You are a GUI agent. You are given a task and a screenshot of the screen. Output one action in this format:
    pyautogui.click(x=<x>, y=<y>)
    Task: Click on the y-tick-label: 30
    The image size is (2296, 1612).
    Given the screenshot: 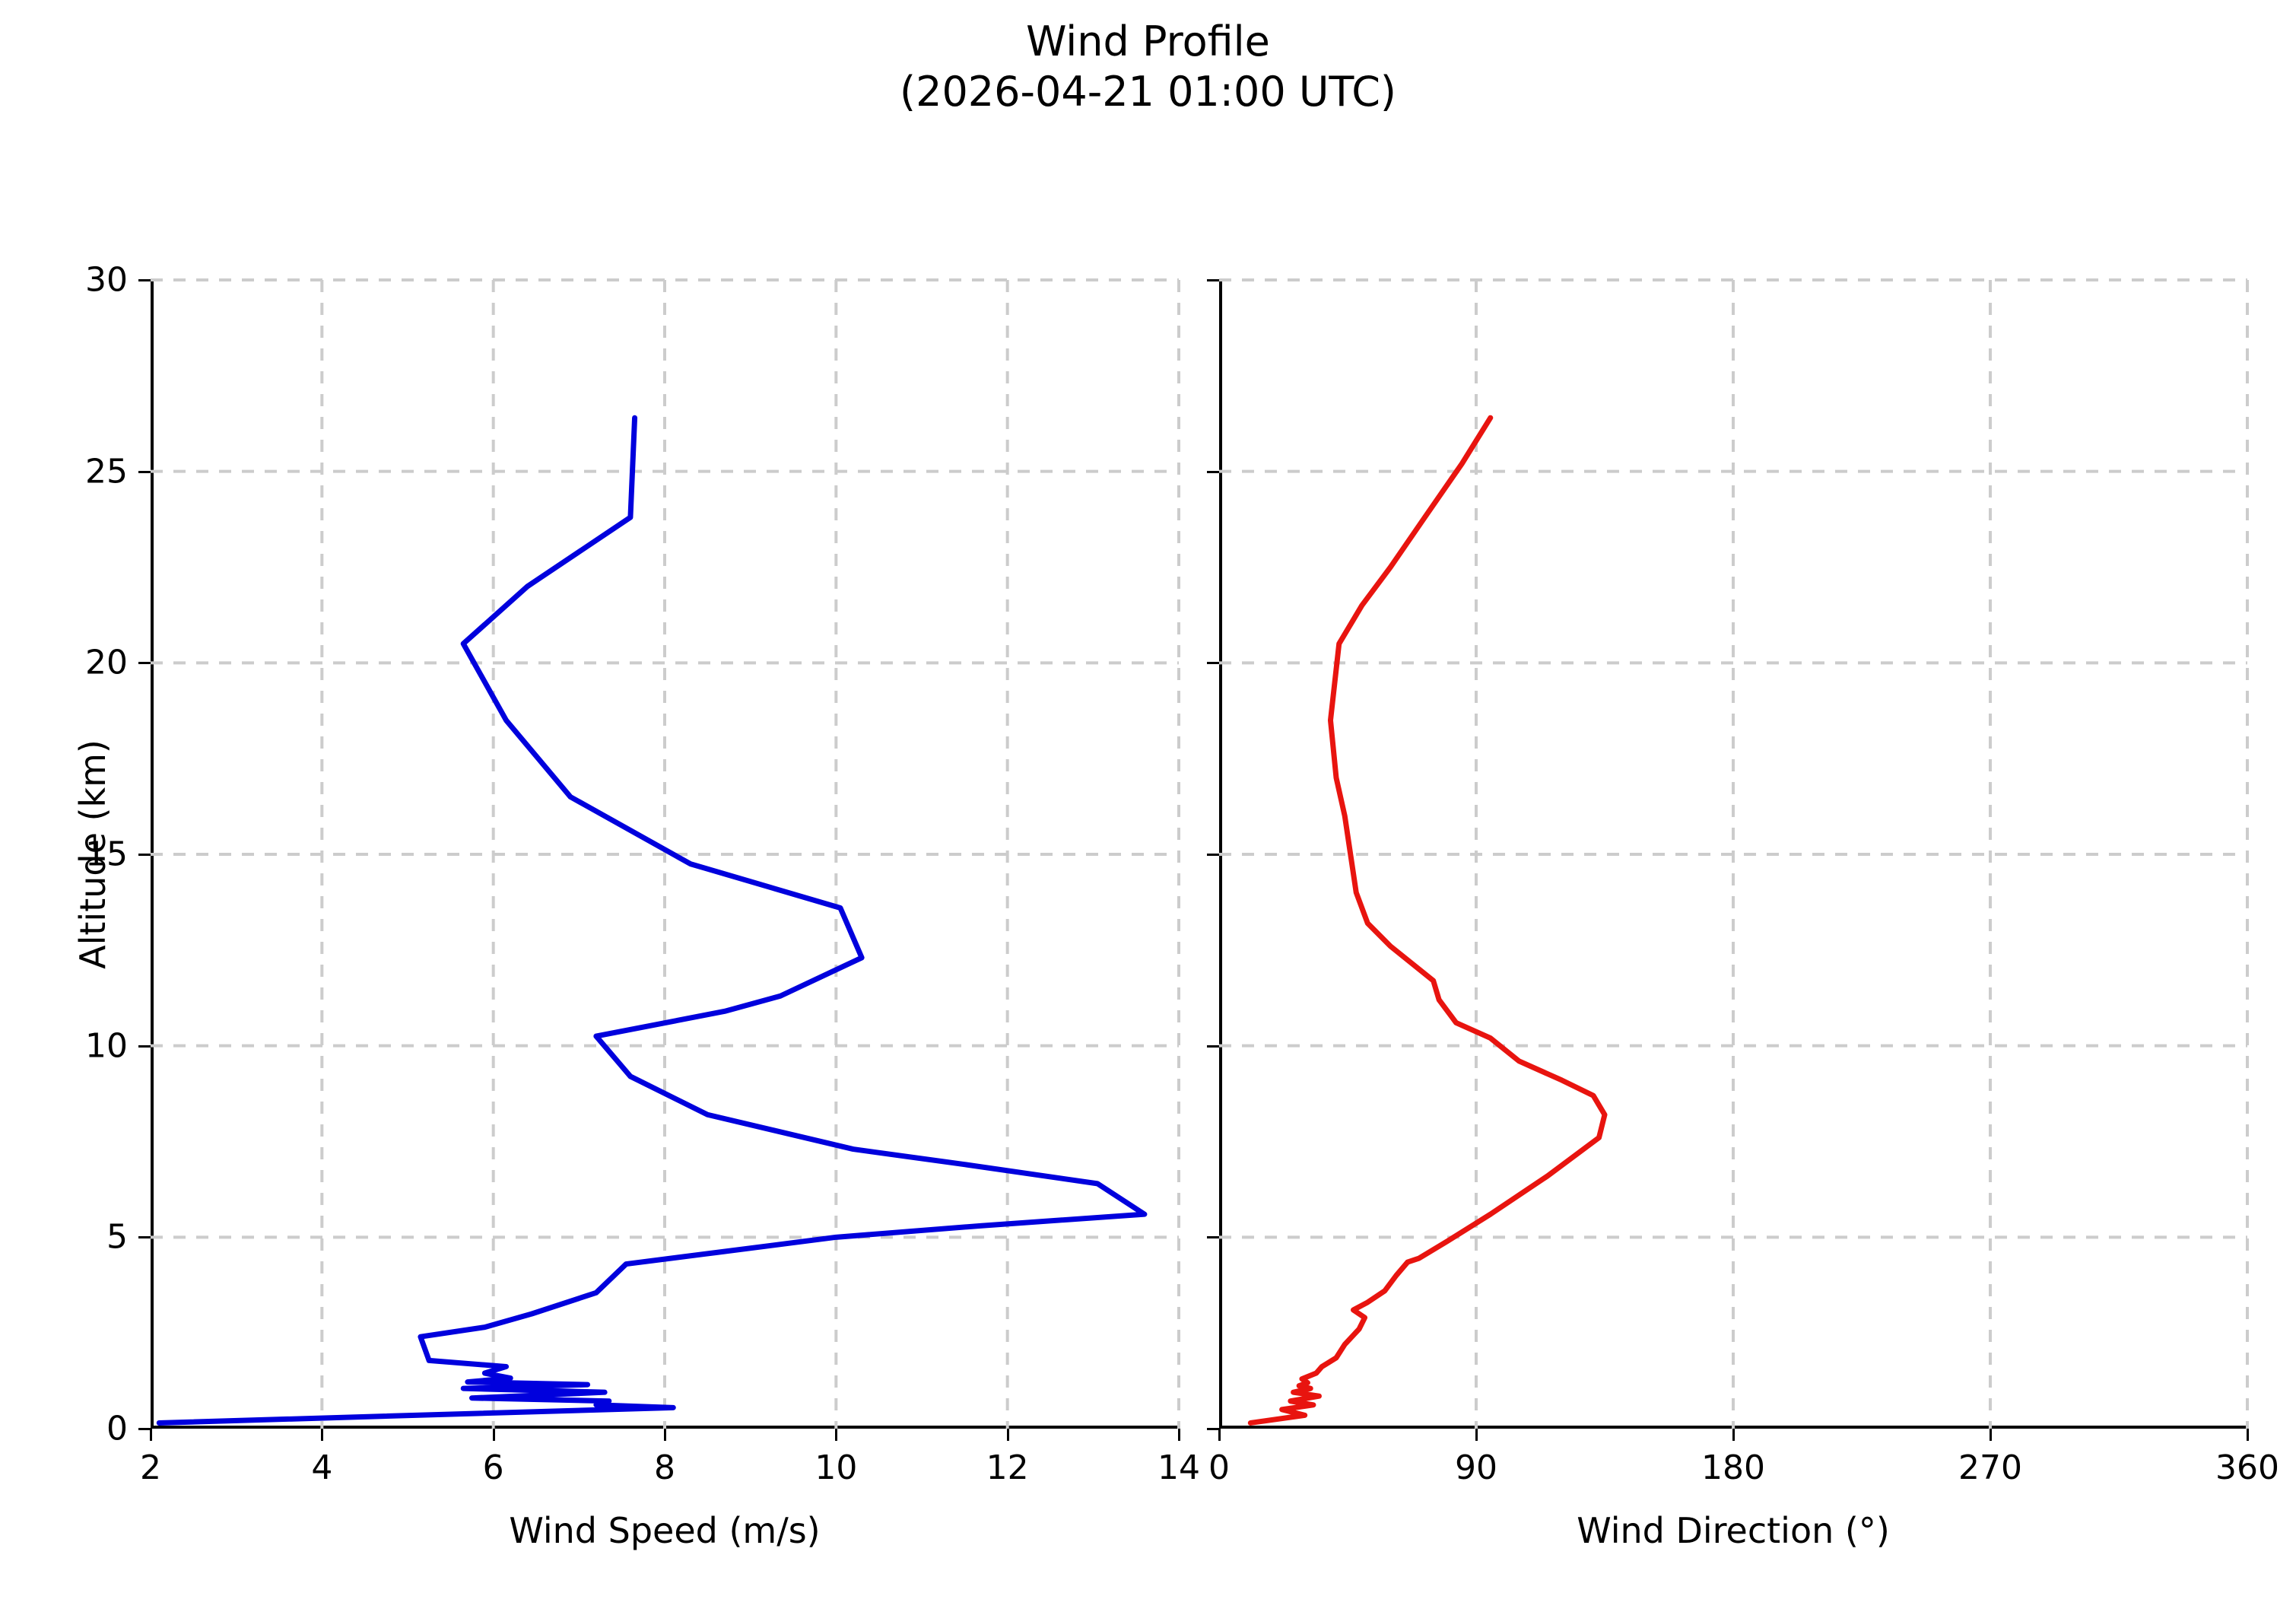 What is the action you would take?
    pyautogui.click(x=107, y=280)
    